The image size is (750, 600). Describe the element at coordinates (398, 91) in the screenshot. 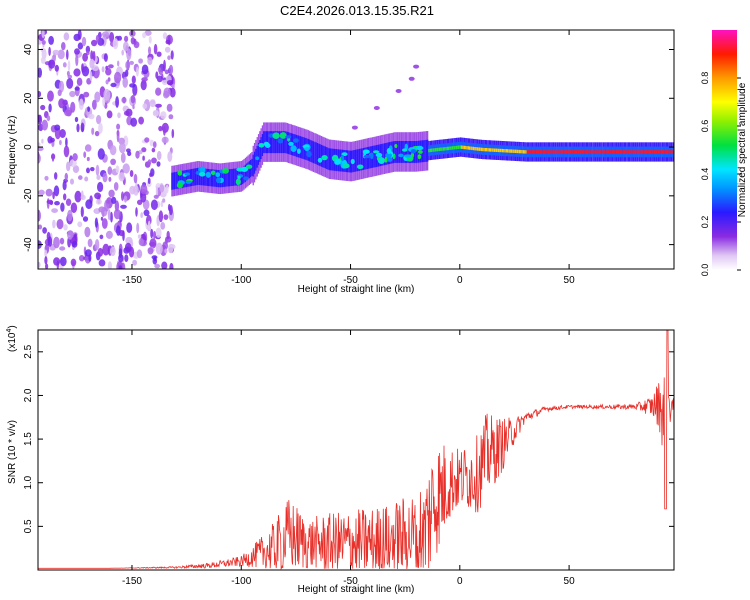

I see `harmonic-blob` at that location.